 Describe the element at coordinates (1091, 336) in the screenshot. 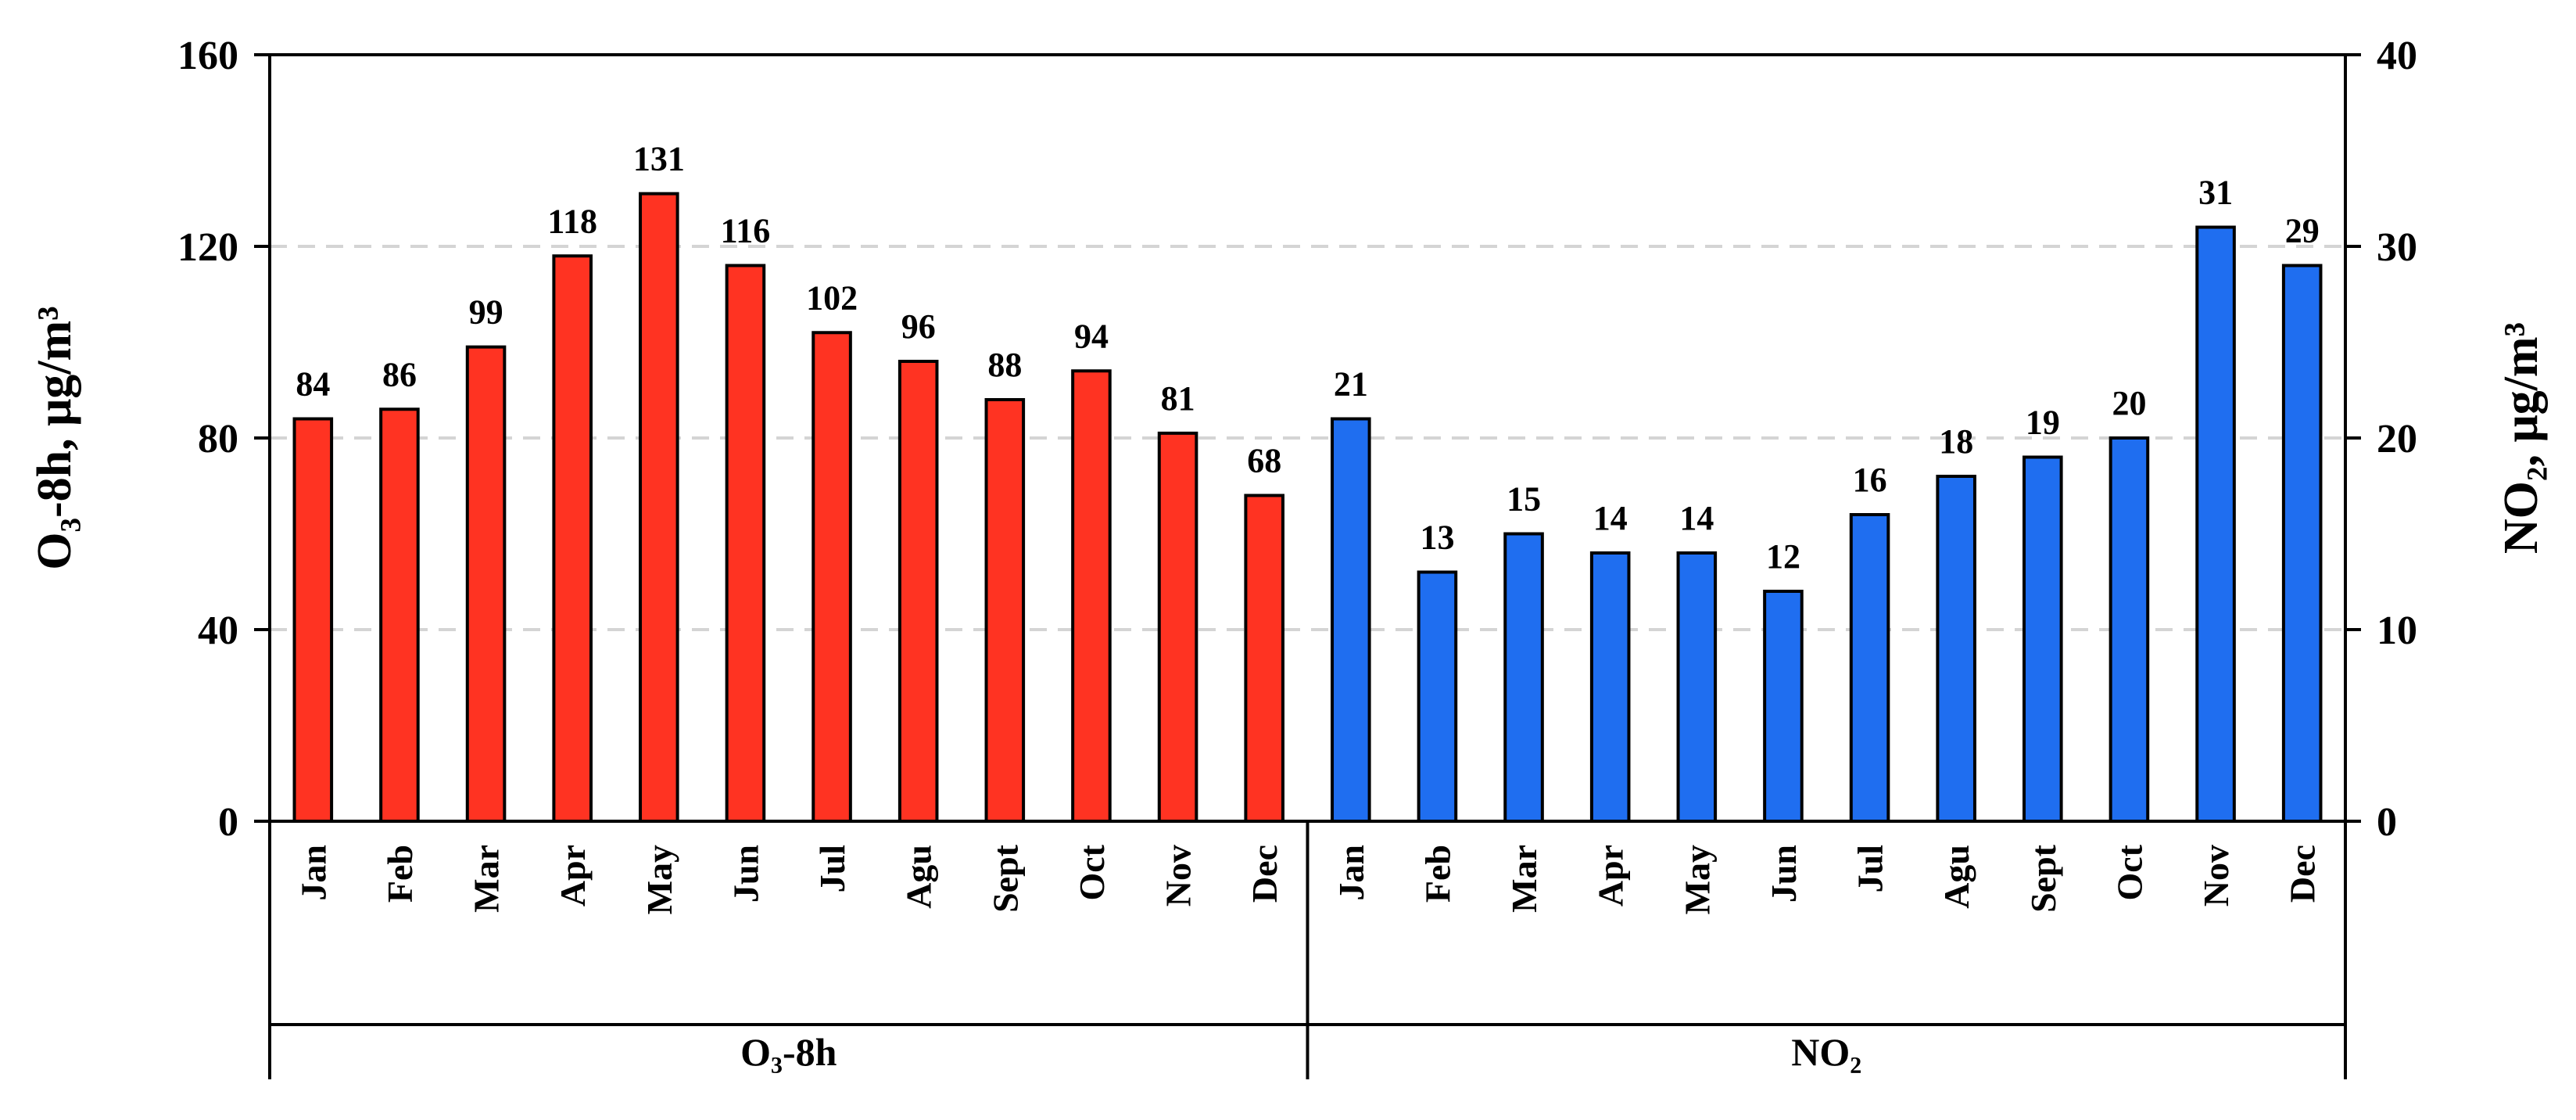

I see `data-label: 94` at that location.